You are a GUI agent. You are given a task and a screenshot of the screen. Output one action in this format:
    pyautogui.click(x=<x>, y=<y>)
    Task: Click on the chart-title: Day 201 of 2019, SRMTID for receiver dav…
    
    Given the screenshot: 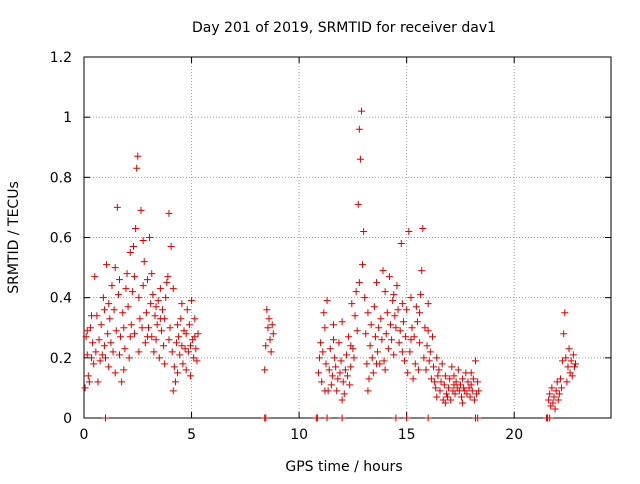 What is the action you would take?
    pyautogui.click(x=344, y=28)
    